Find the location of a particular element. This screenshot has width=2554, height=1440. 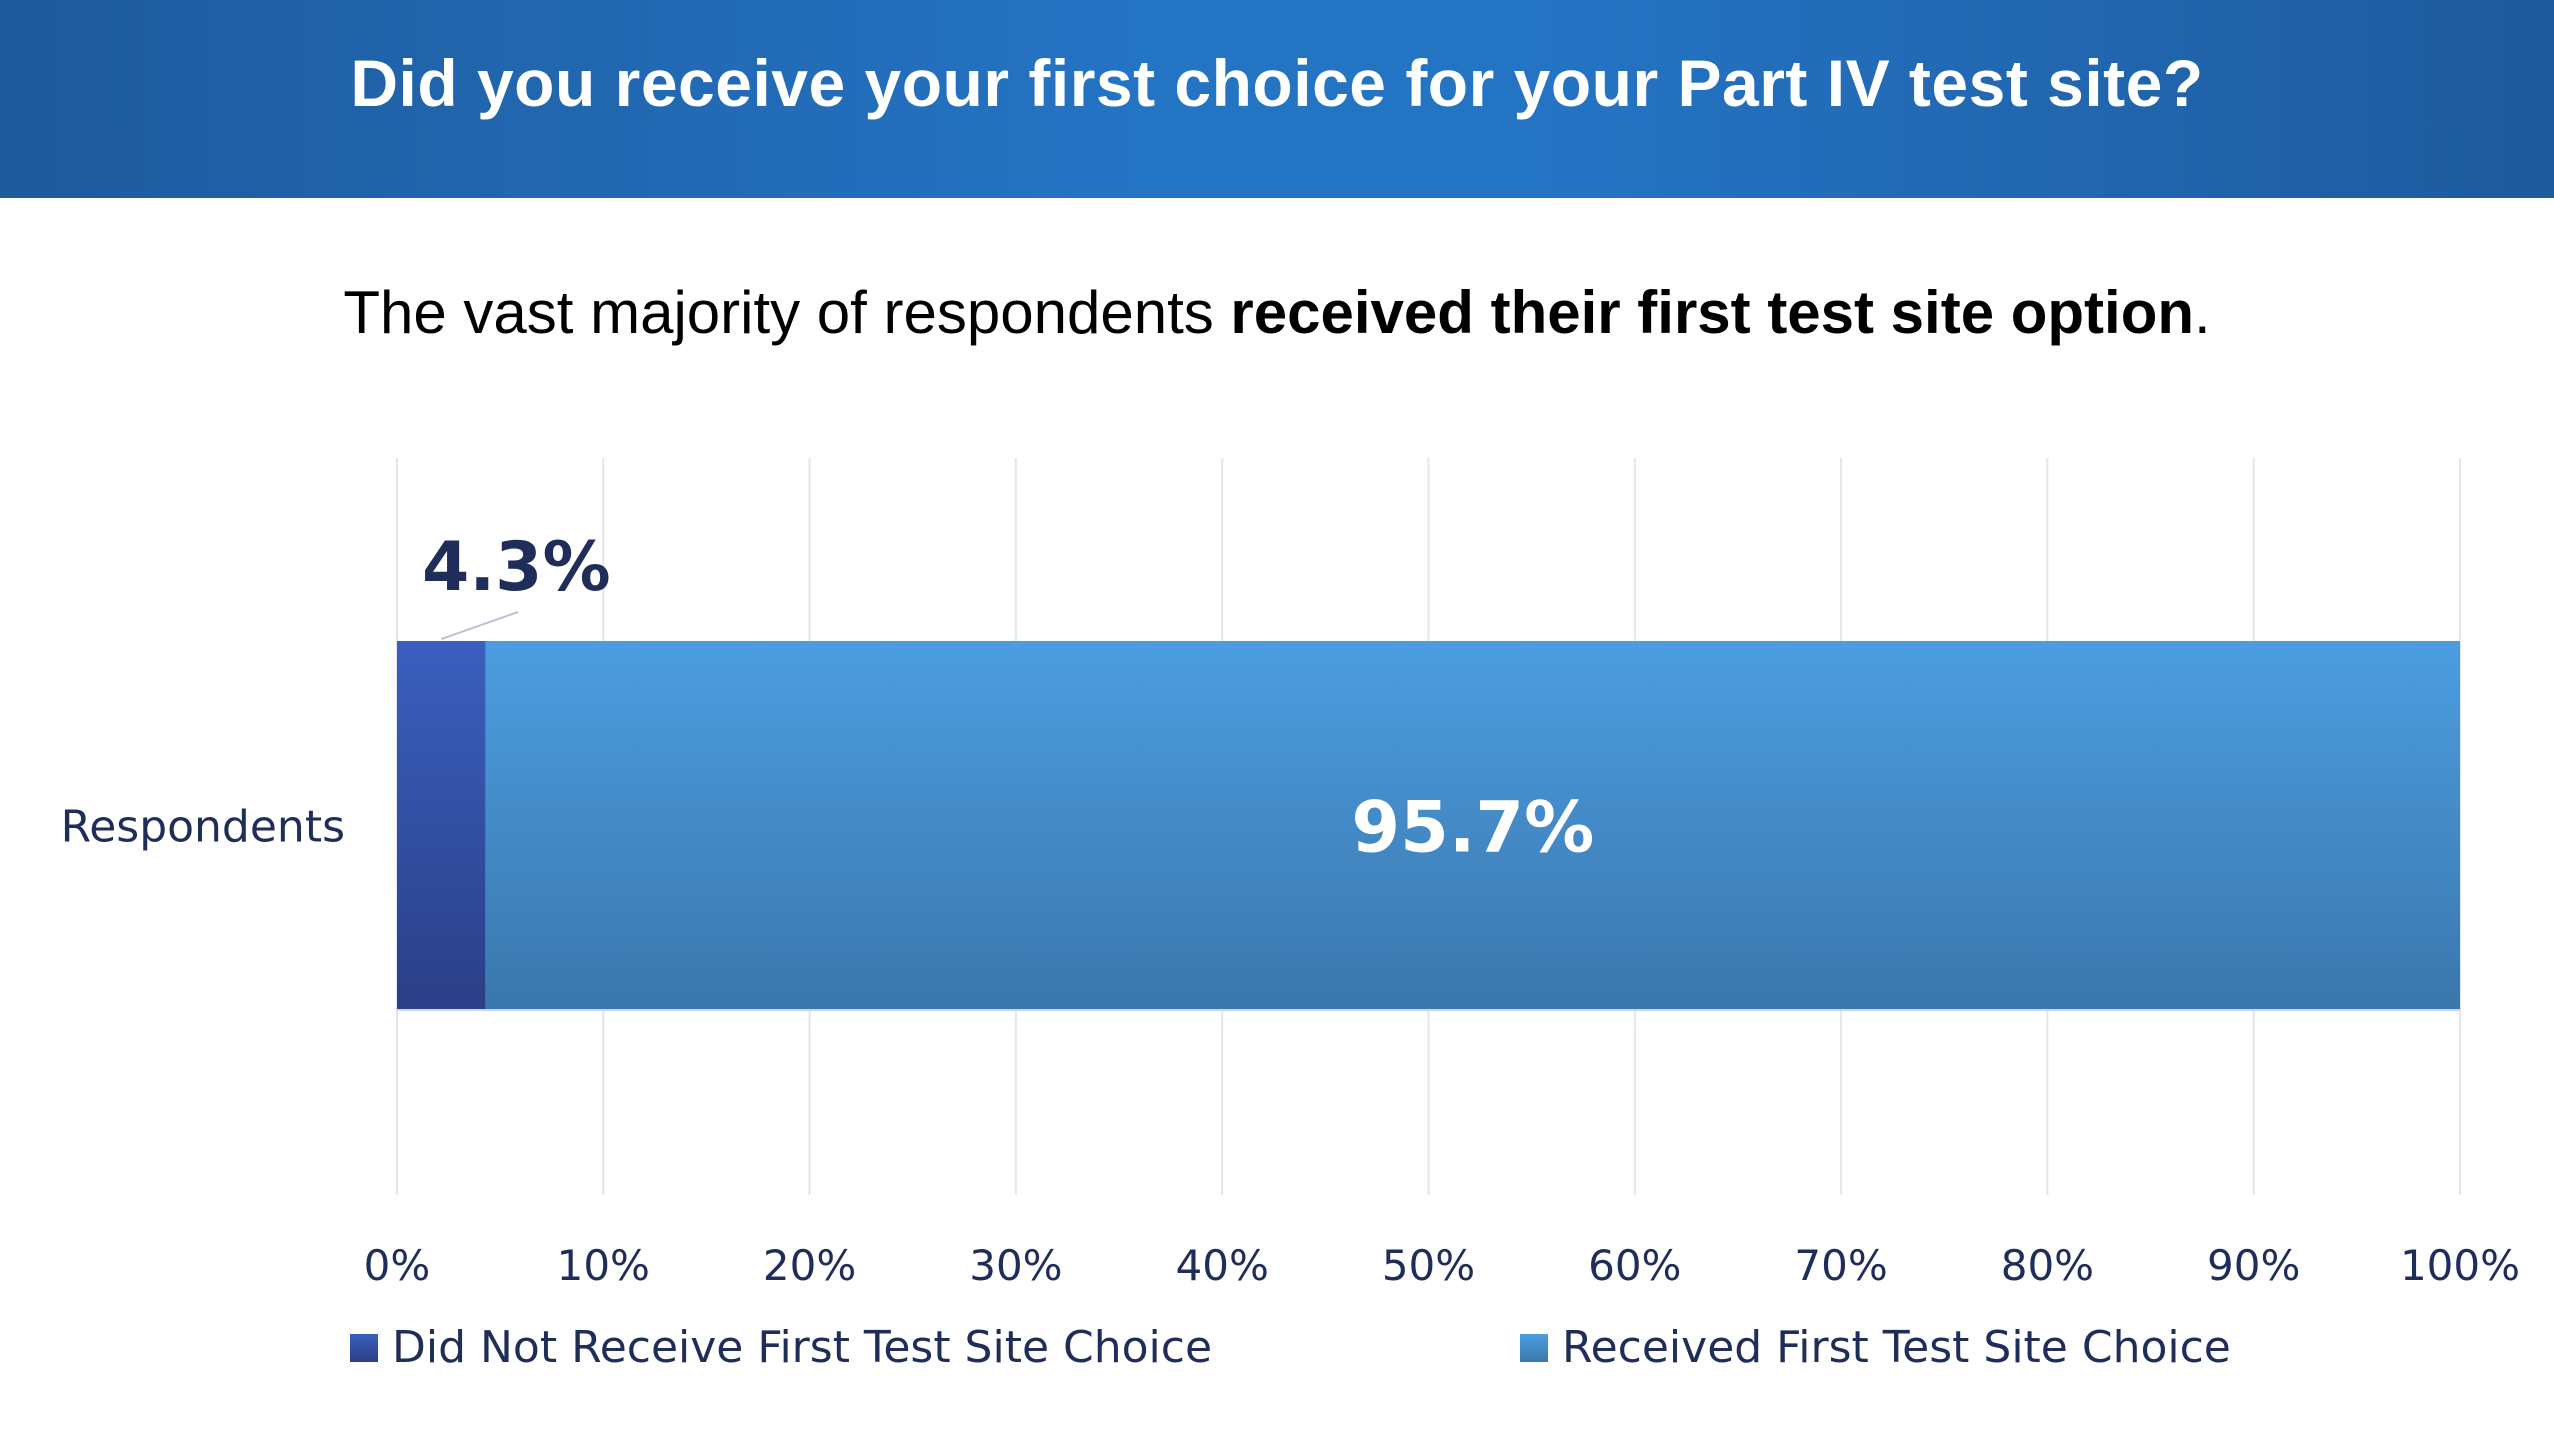

data-label-received: 95.7% is located at coordinates (1472, 828).